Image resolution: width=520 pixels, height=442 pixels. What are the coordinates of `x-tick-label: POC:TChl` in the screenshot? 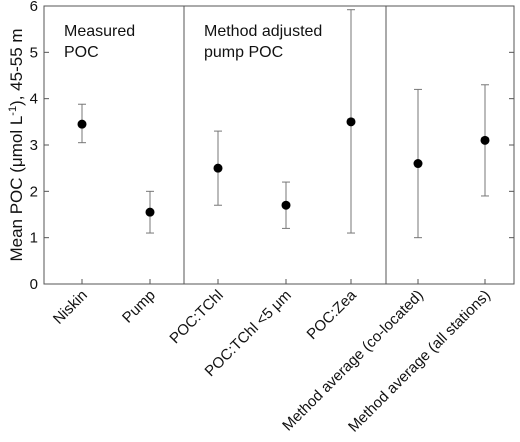 It's located at (196, 317).